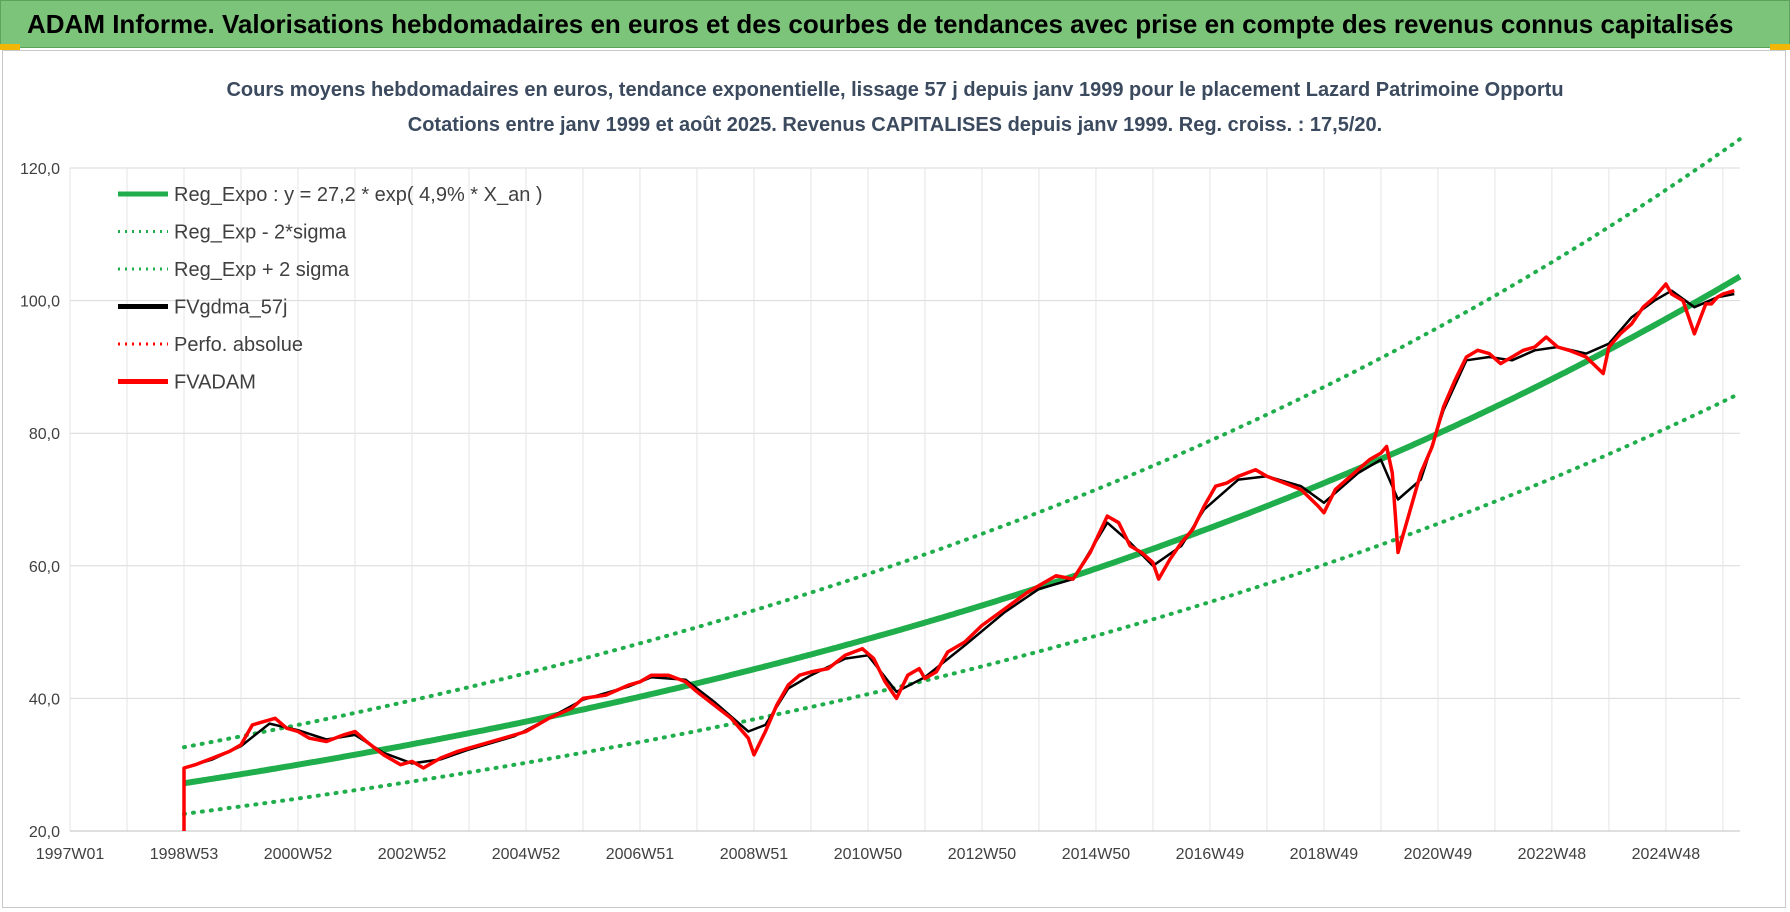 The width and height of the screenshot is (1790, 912). Describe the element at coordinates (10, 47) in the screenshot. I see `corner-mark-left` at that location.